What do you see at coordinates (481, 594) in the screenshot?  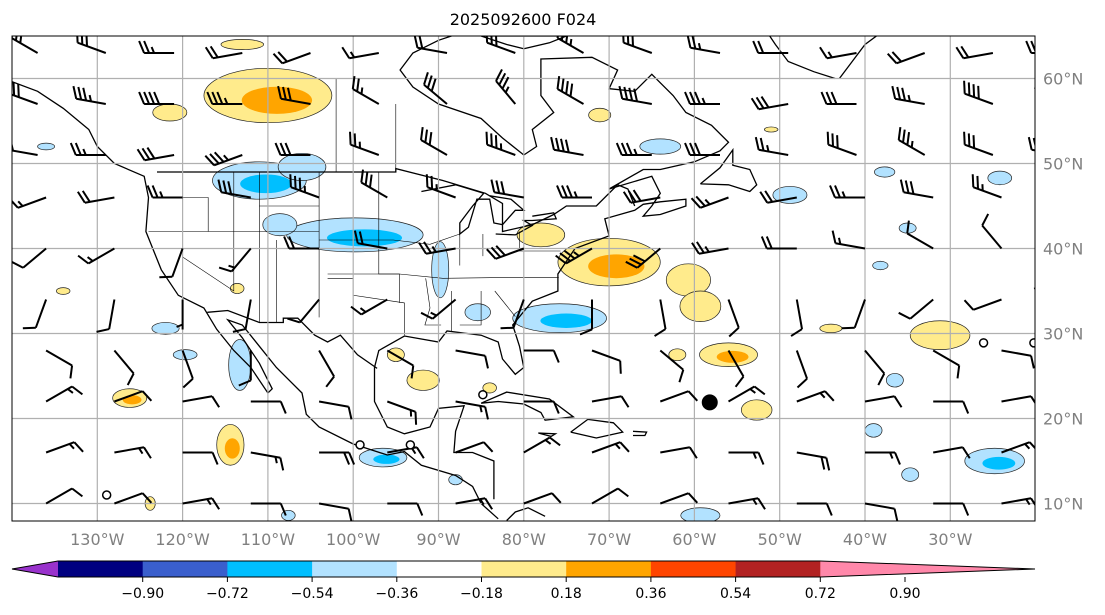 I see `colorbar-tick-label: −0.18` at bounding box center [481, 594].